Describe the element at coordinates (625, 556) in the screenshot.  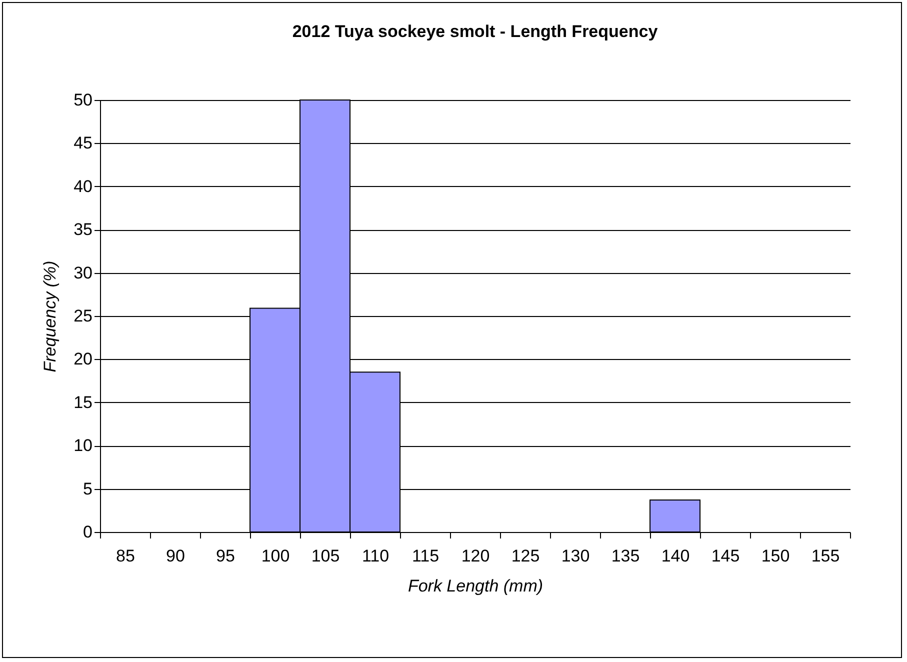
I see `x-tick-label: 135` at that location.